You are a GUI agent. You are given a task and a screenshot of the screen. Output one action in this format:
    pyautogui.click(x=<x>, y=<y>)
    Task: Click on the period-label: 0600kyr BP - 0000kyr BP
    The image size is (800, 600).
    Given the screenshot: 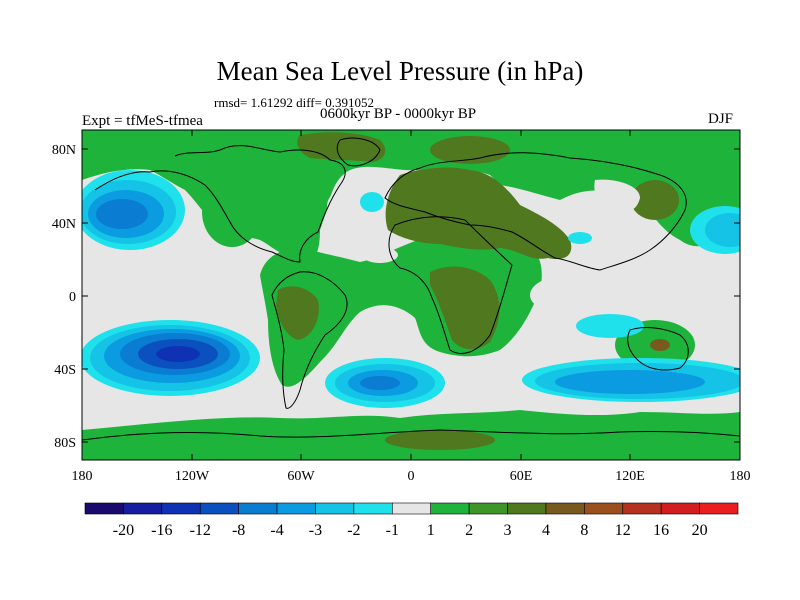 What is the action you would take?
    pyautogui.click(x=398, y=114)
    